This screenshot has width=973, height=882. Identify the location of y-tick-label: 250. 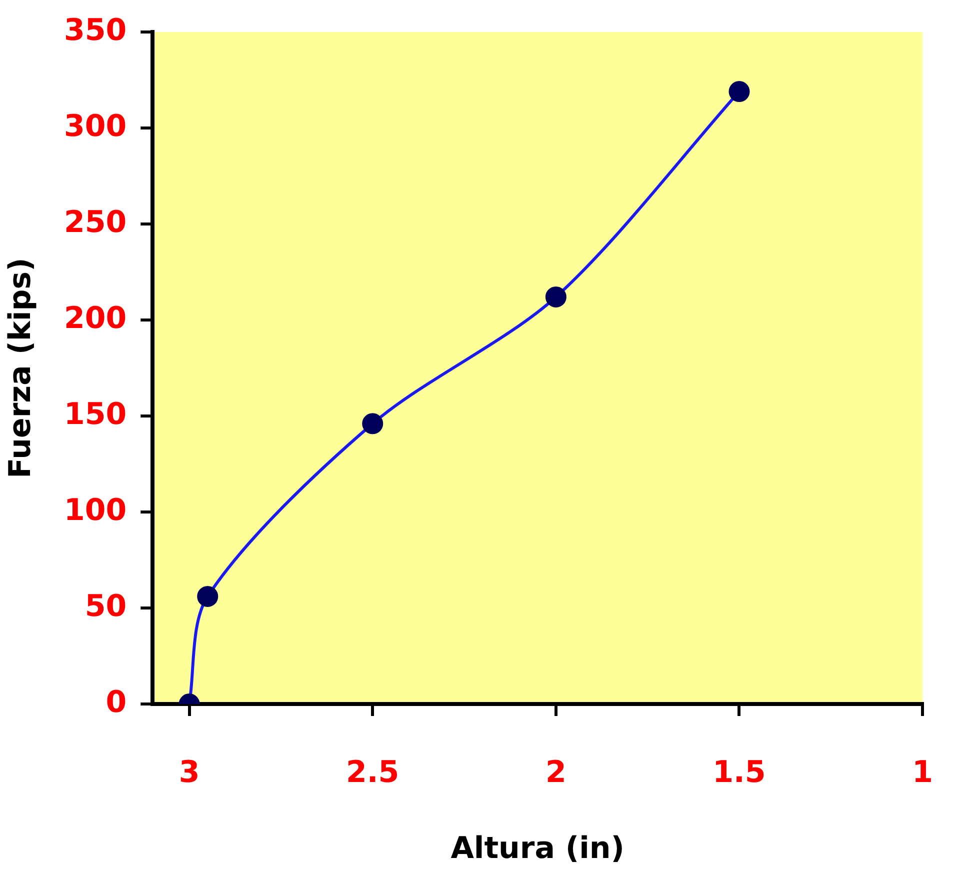
(95, 222).